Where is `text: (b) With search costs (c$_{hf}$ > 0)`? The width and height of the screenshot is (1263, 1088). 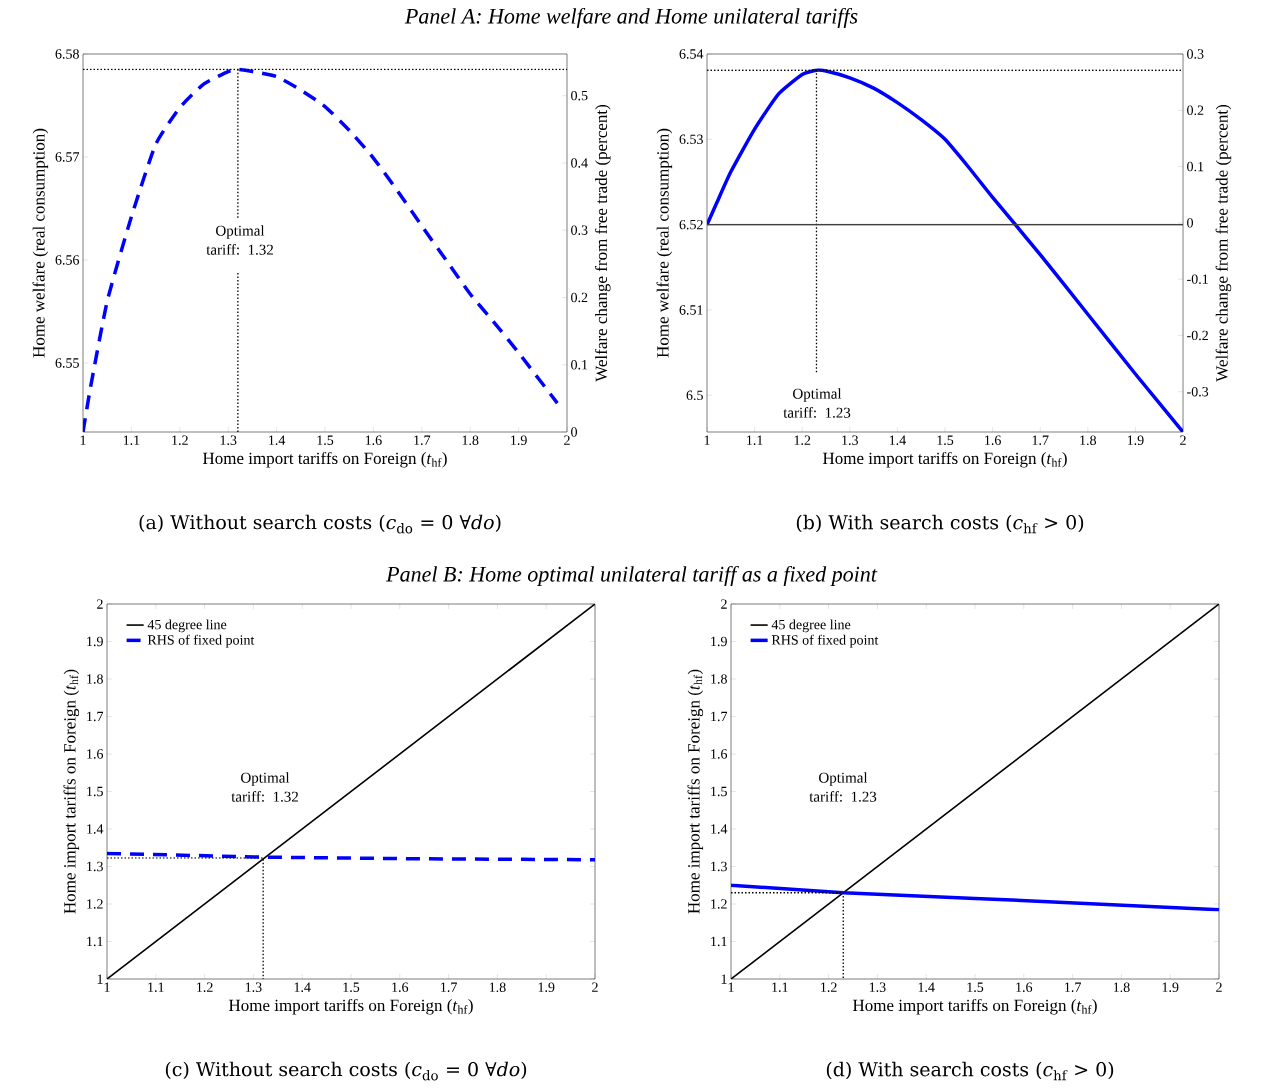
text: (b) With search costs (c$_{hf}$ > 0) is located at coordinates (940, 524).